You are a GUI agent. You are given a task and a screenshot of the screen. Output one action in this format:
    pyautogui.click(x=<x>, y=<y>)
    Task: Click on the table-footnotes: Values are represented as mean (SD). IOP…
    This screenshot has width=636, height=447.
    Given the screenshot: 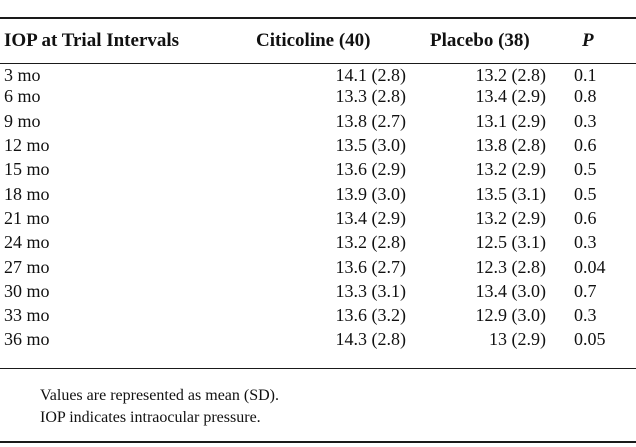 What is the action you would take?
    pyautogui.click(x=159, y=407)
    